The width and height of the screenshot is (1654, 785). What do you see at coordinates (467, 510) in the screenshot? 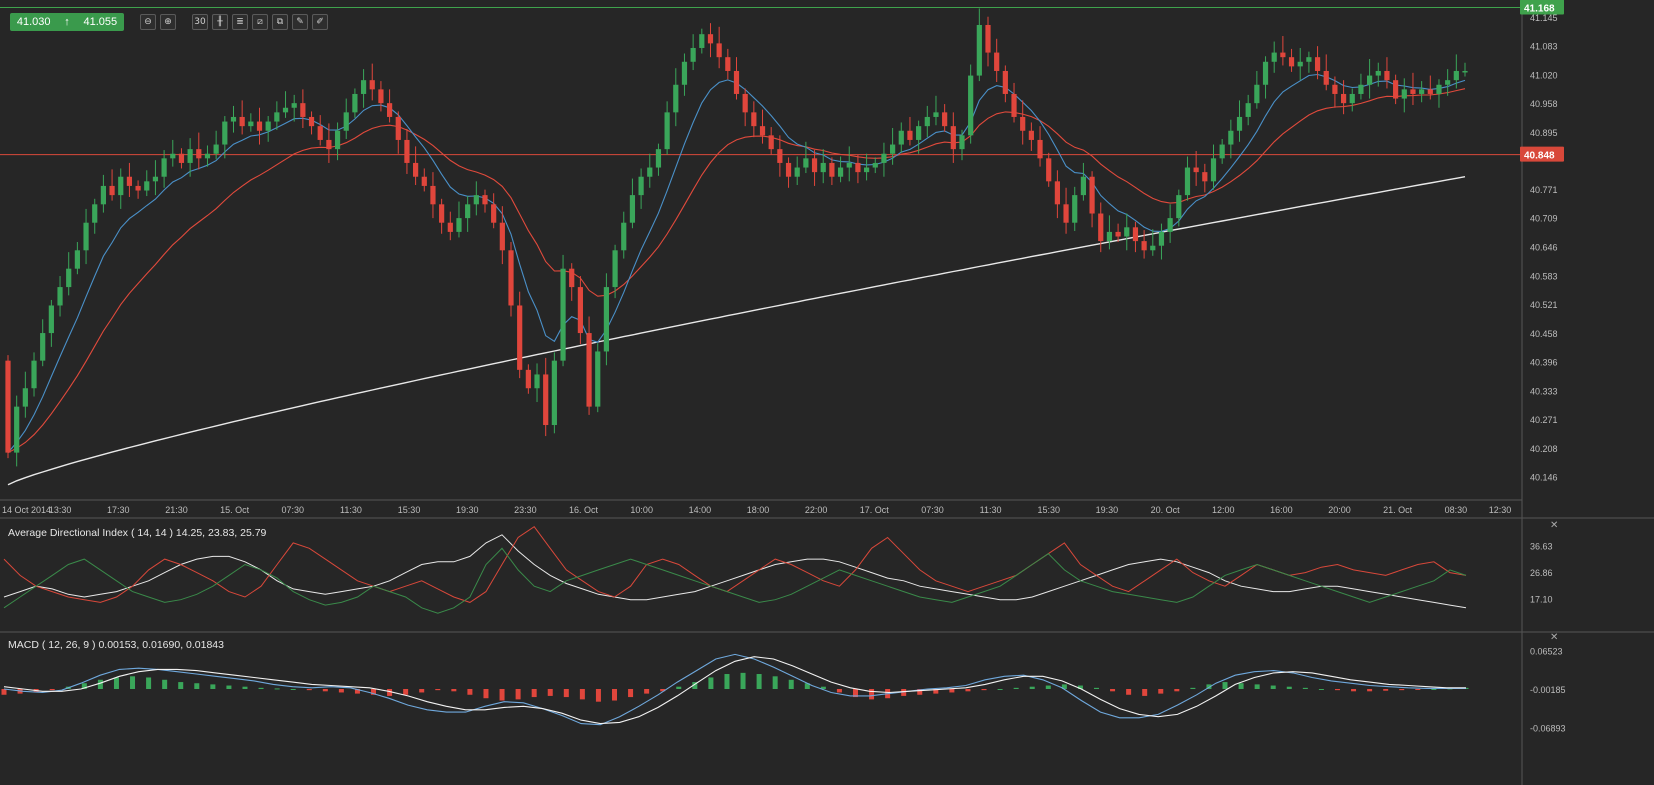
I see `time-axis-tick: 19:30` at bounding box center [467, 510].